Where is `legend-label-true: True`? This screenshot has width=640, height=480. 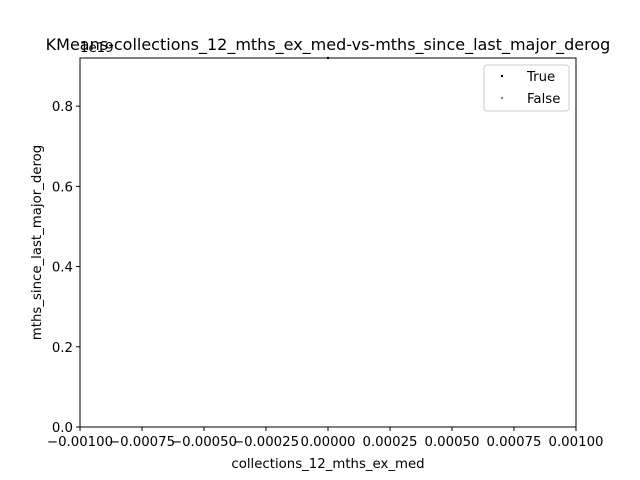 legend-label-true: True is located at coordinates (540, 77).